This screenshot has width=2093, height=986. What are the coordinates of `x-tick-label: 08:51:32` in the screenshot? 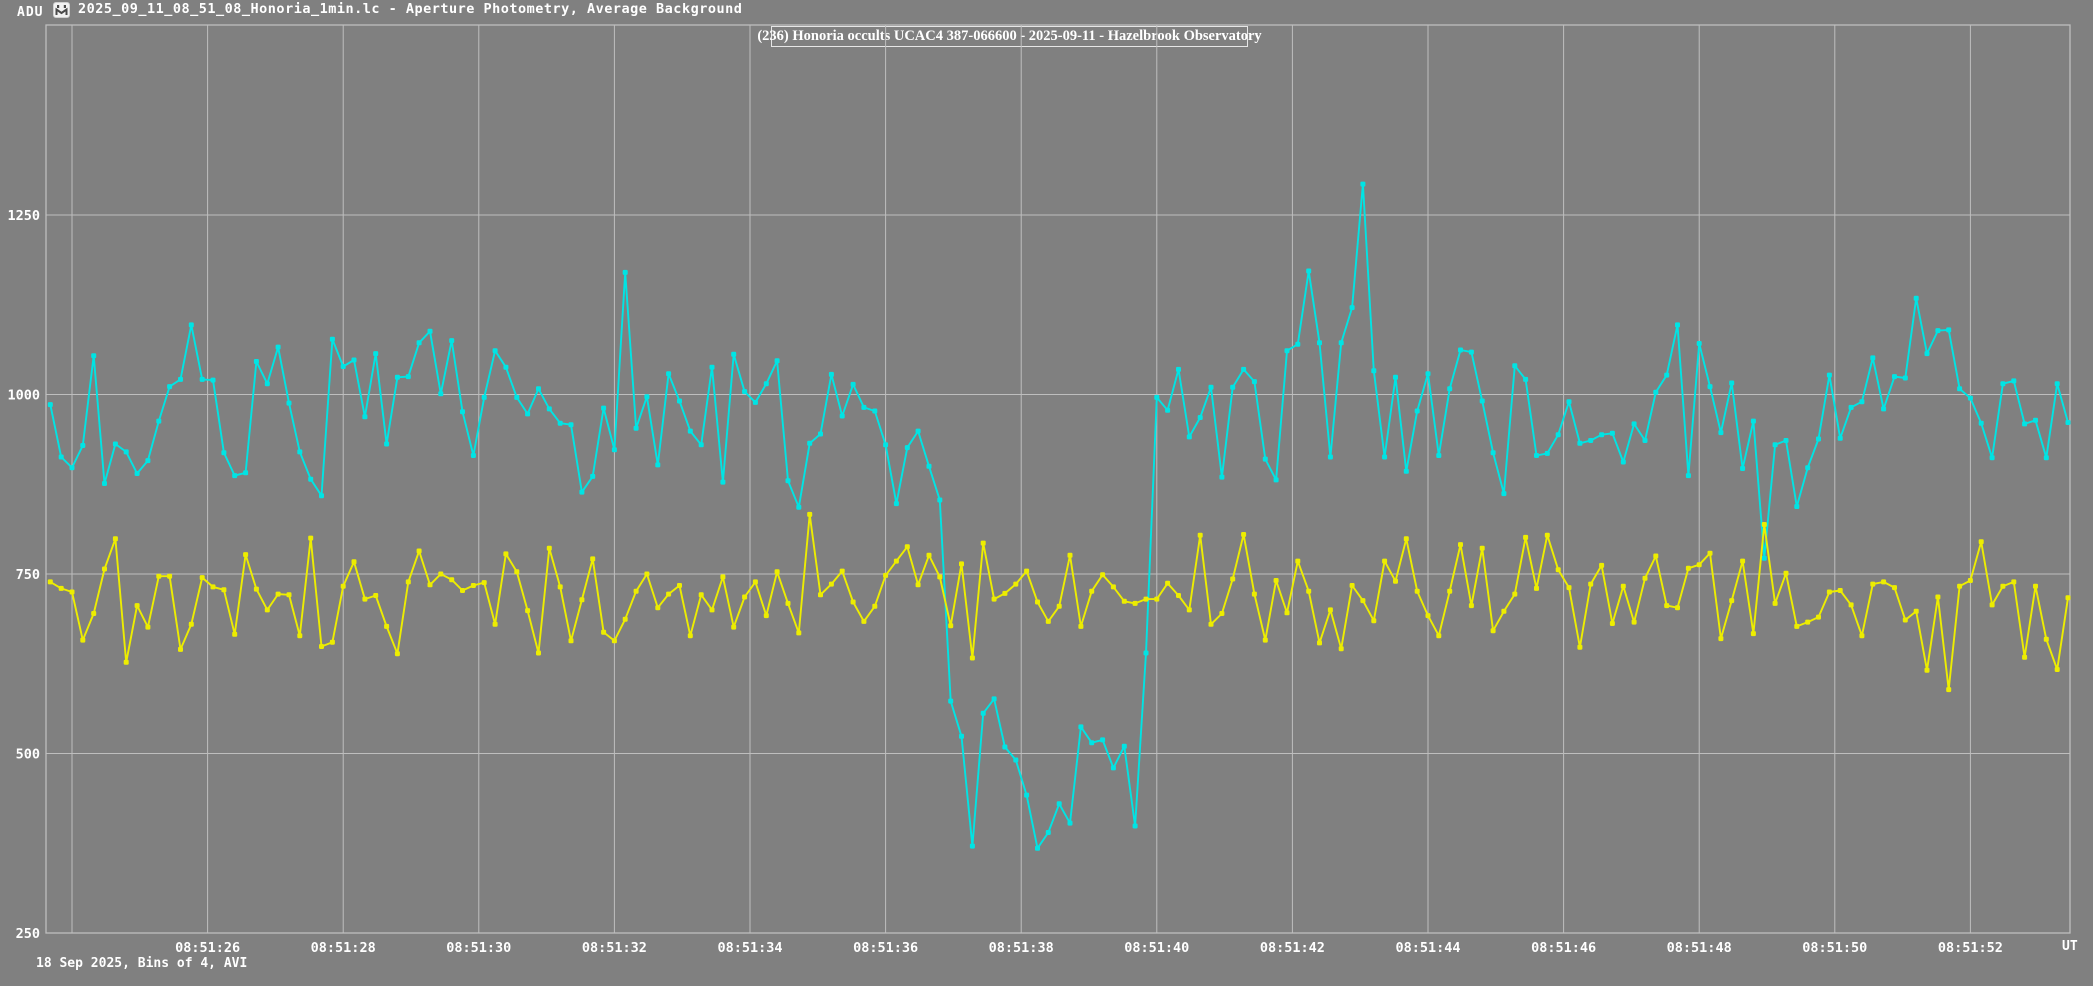 It's located at (614, 948).